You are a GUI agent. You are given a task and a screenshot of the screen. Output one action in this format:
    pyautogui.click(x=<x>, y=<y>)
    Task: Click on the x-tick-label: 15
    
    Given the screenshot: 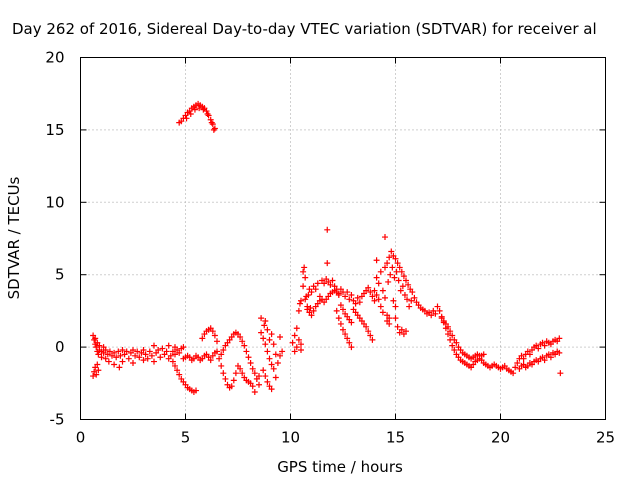 What is the action you would take?
    pyautogui.click(x=395, y=438)
    